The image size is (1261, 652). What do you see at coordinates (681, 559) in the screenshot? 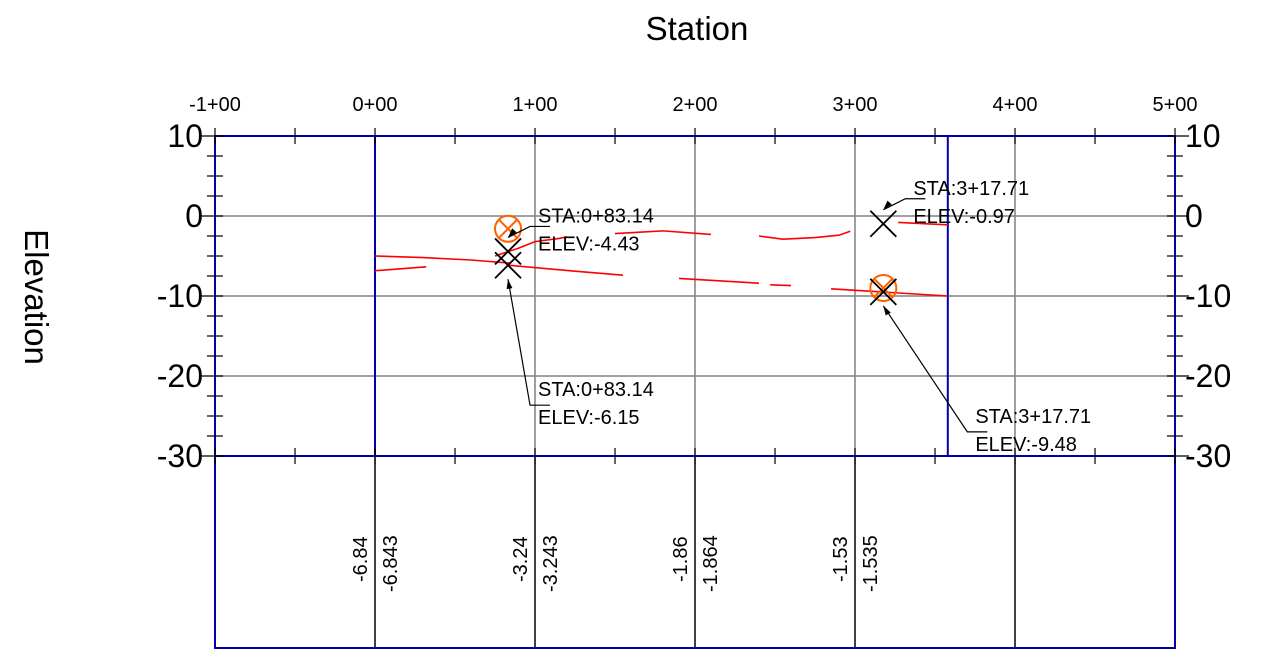
I see `band-value-left: -1.86` at bounding box center [681, 559].